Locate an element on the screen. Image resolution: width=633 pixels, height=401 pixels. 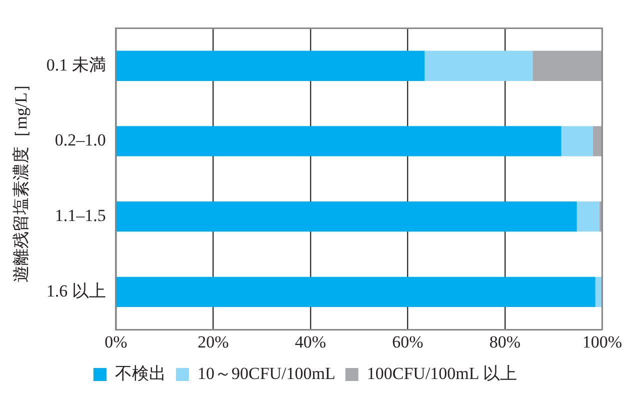
x-tick-label: 20% is located at coordinates (213, 342).